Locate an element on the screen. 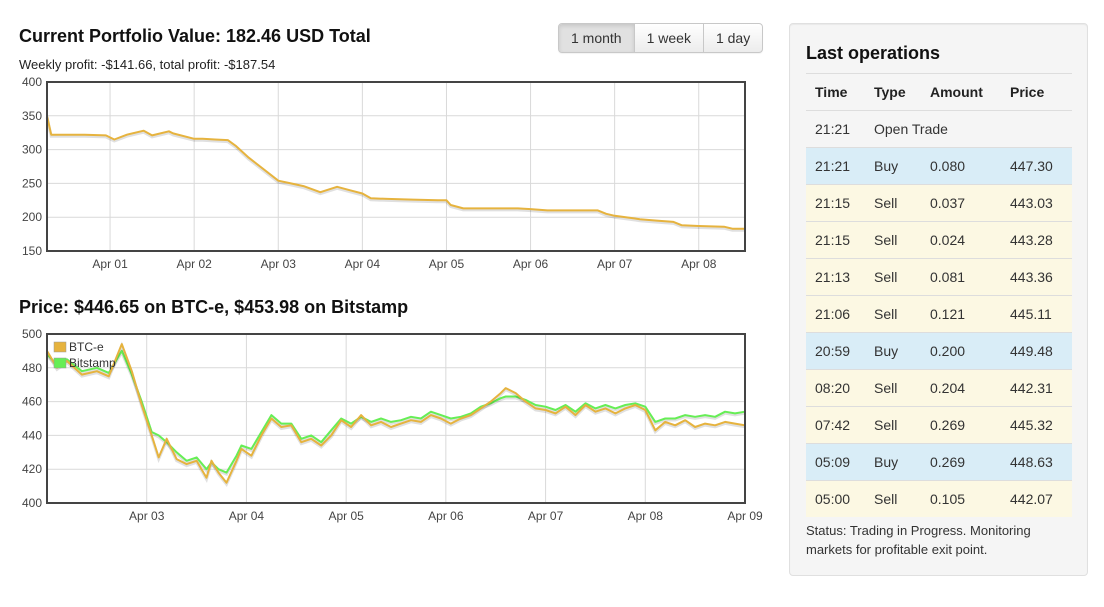 The image size is (1104, 607). y-tick-label: 420 is located at coordinates (32, 469).